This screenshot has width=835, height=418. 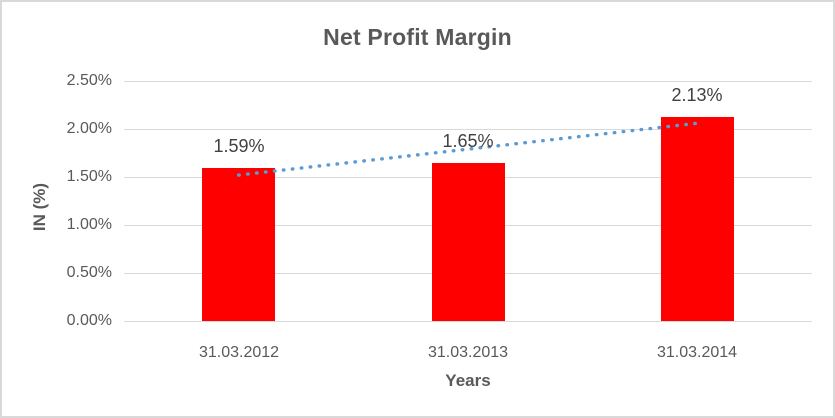 I want to click on x-axis-tick-label: 31.03.2012, so click(x=239, y=352).